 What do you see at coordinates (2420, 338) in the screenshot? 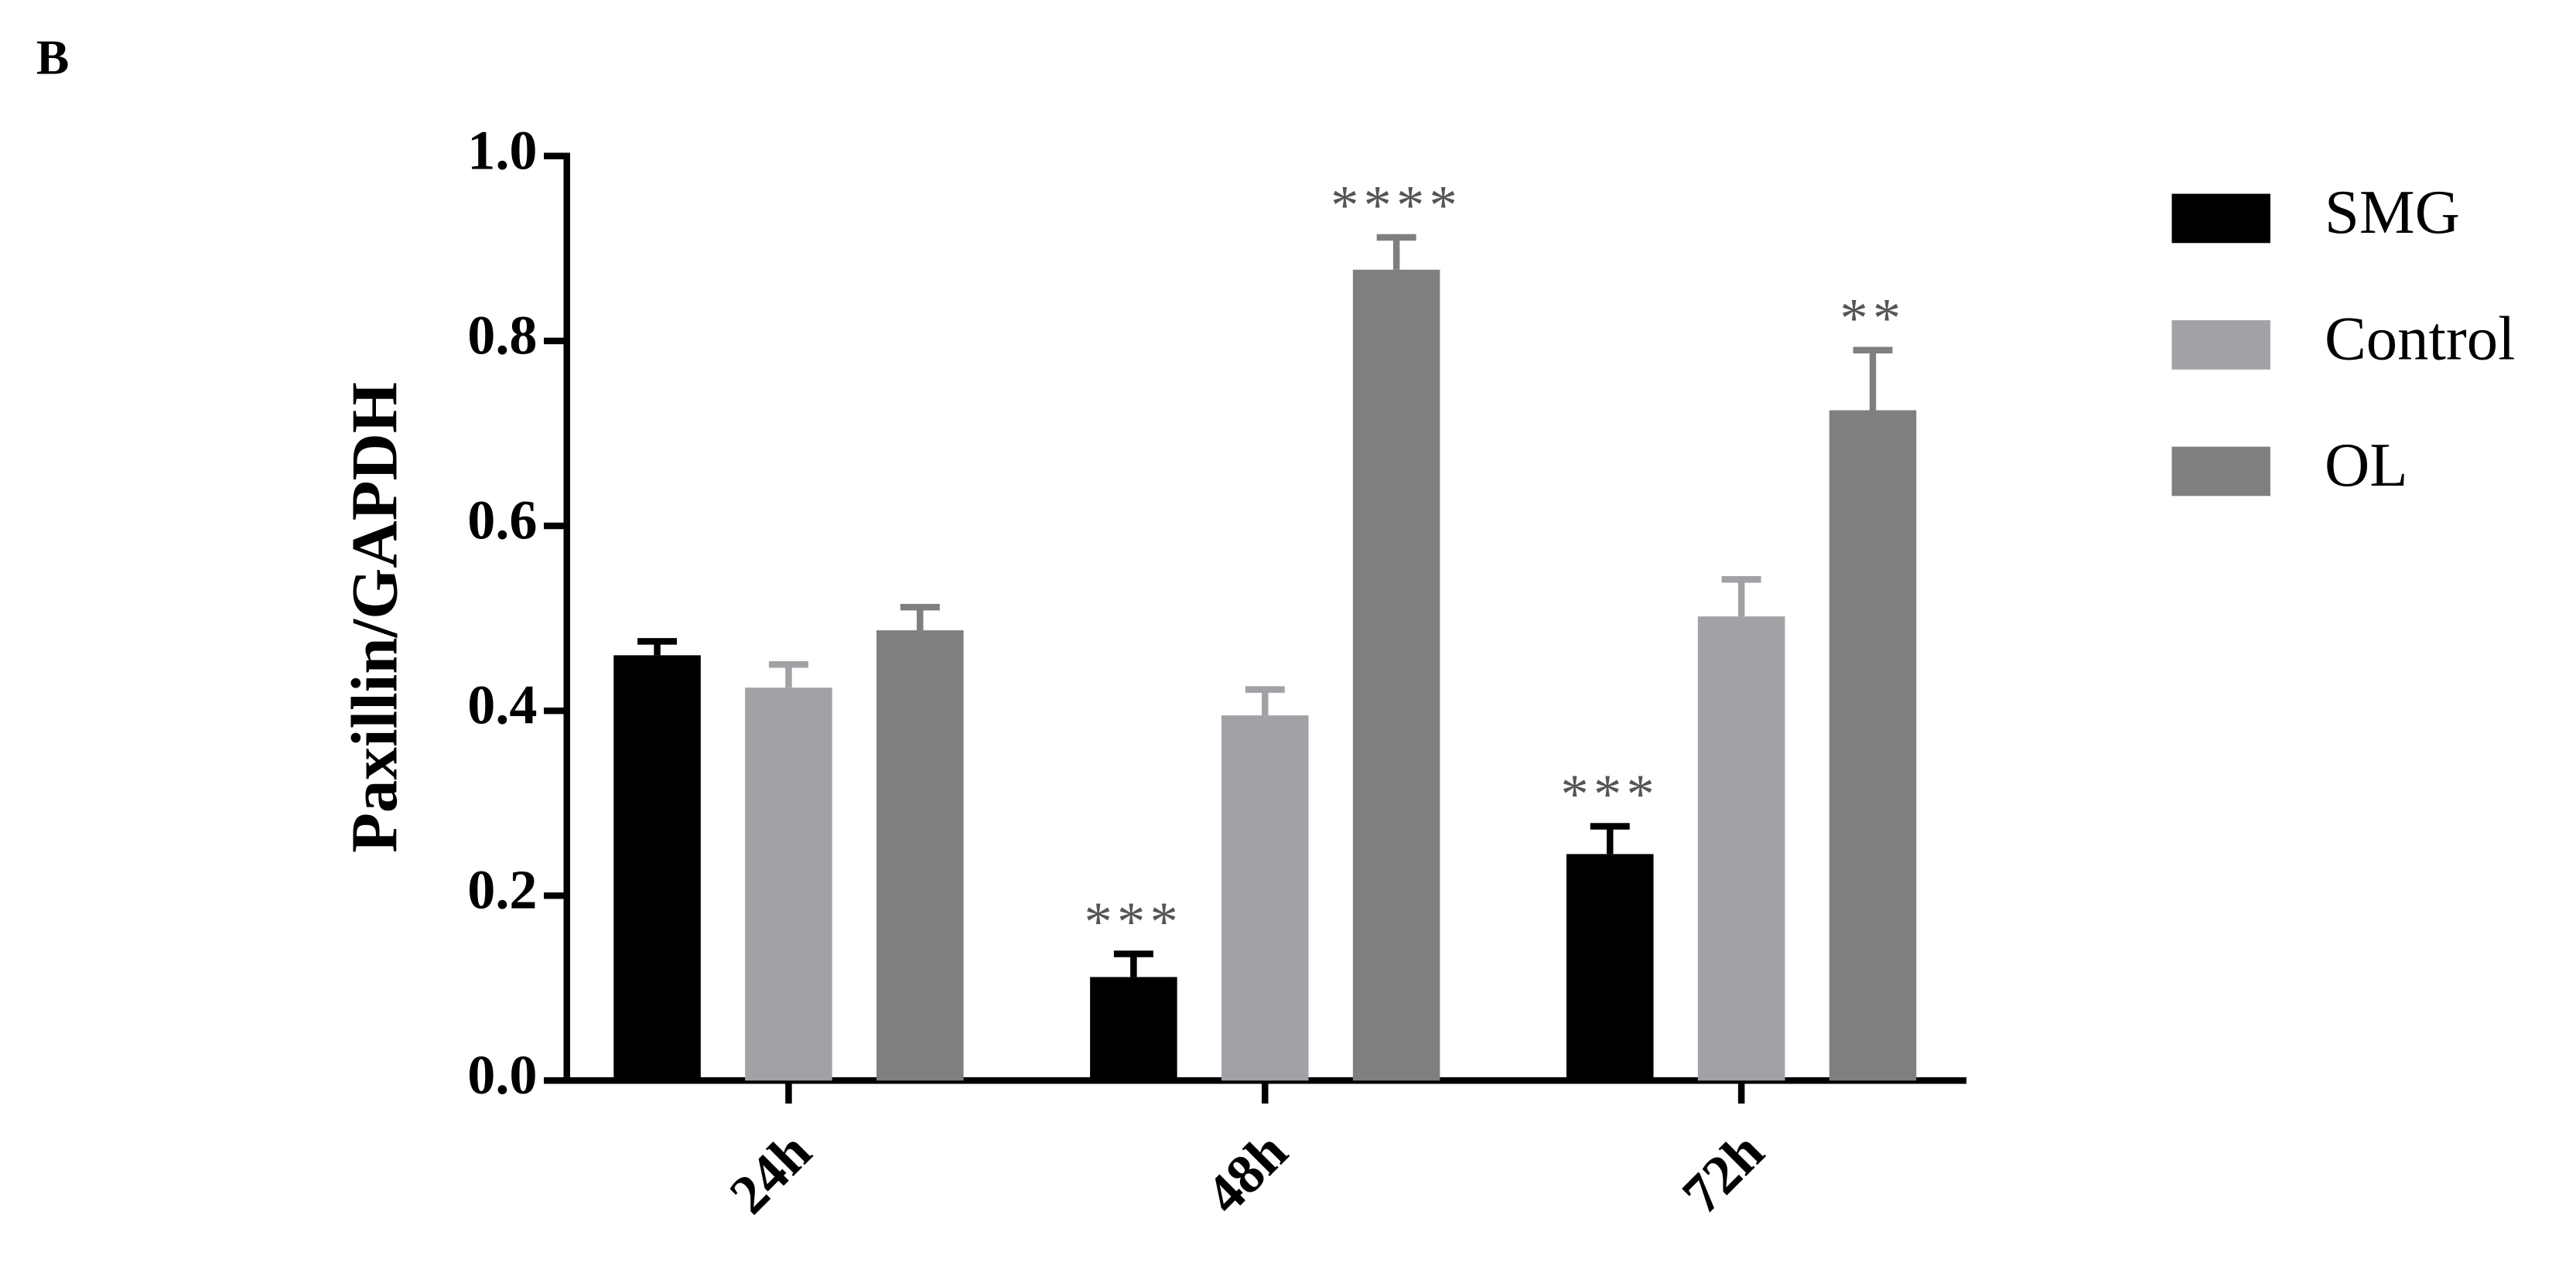
I see `legend-label: Control` at bounding box center [2420, 338].